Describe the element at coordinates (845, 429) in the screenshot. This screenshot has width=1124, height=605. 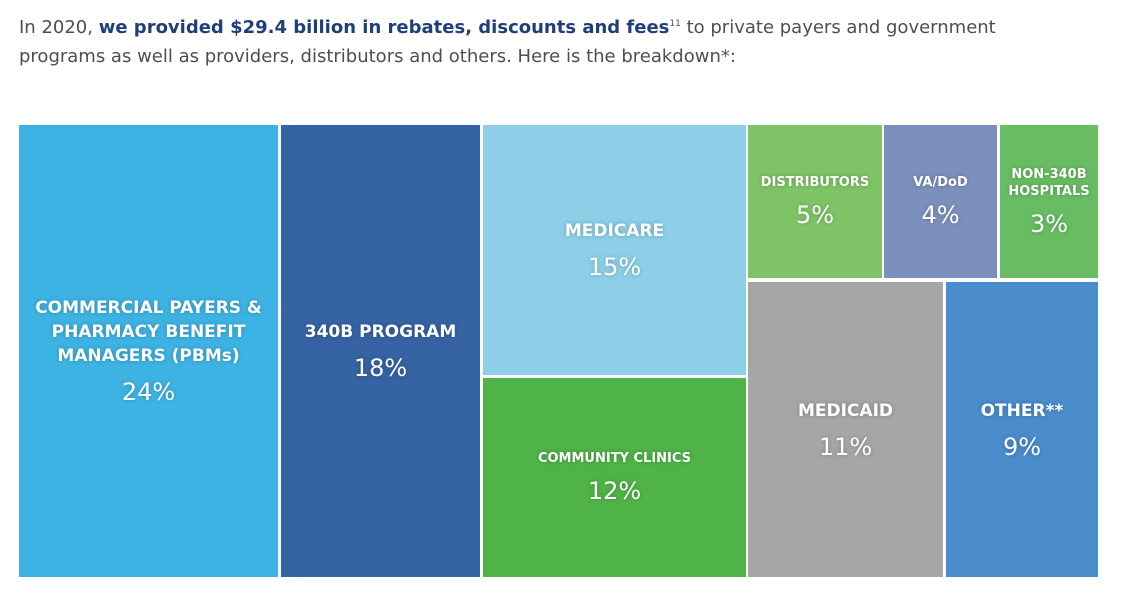
I see `tile: MEDICAID 11%` at that location.